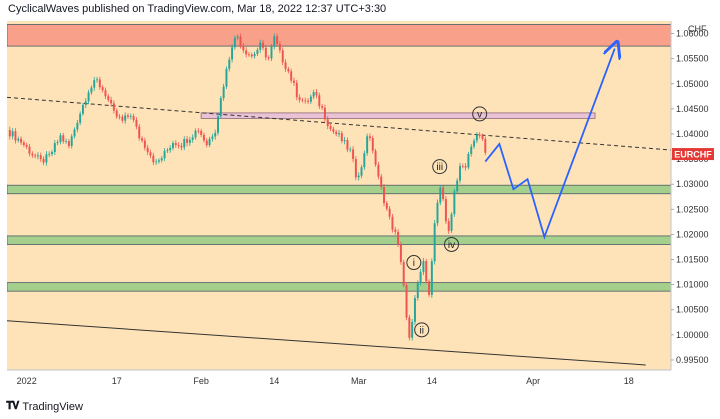  I want to click on price-tick-label: 1.00500, so click(692, 310).